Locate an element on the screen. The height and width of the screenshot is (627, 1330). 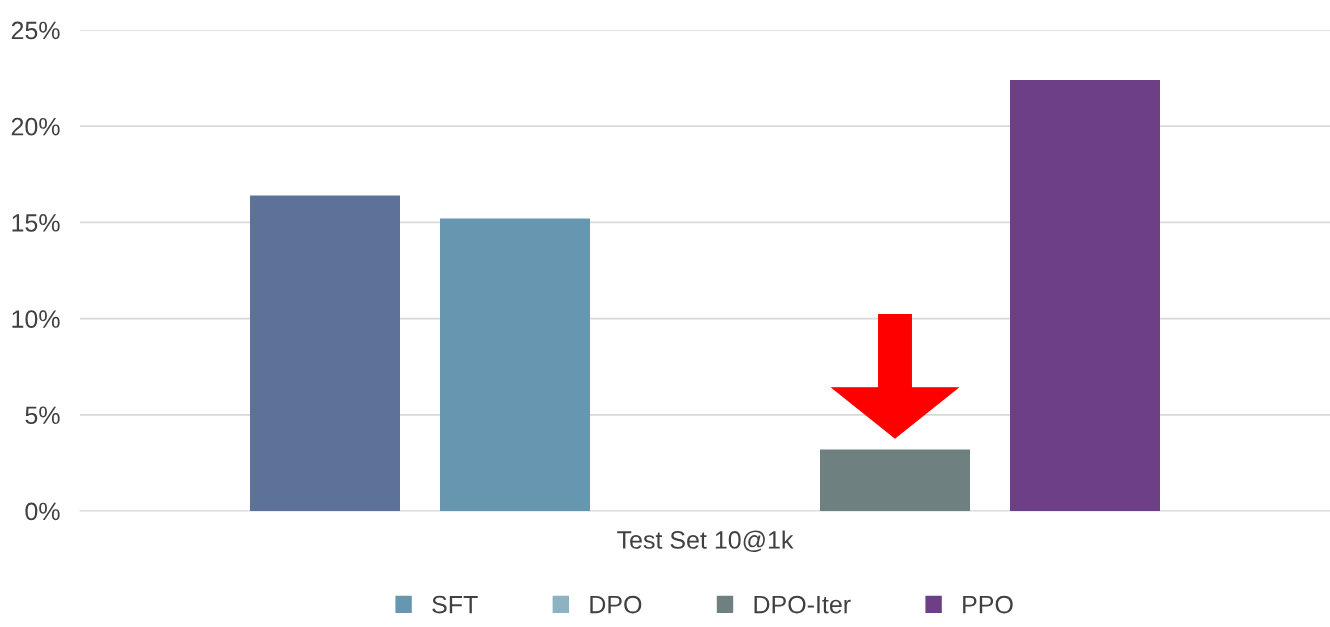
legend-label: DPO-Iter is located at coordinates (802, 604).